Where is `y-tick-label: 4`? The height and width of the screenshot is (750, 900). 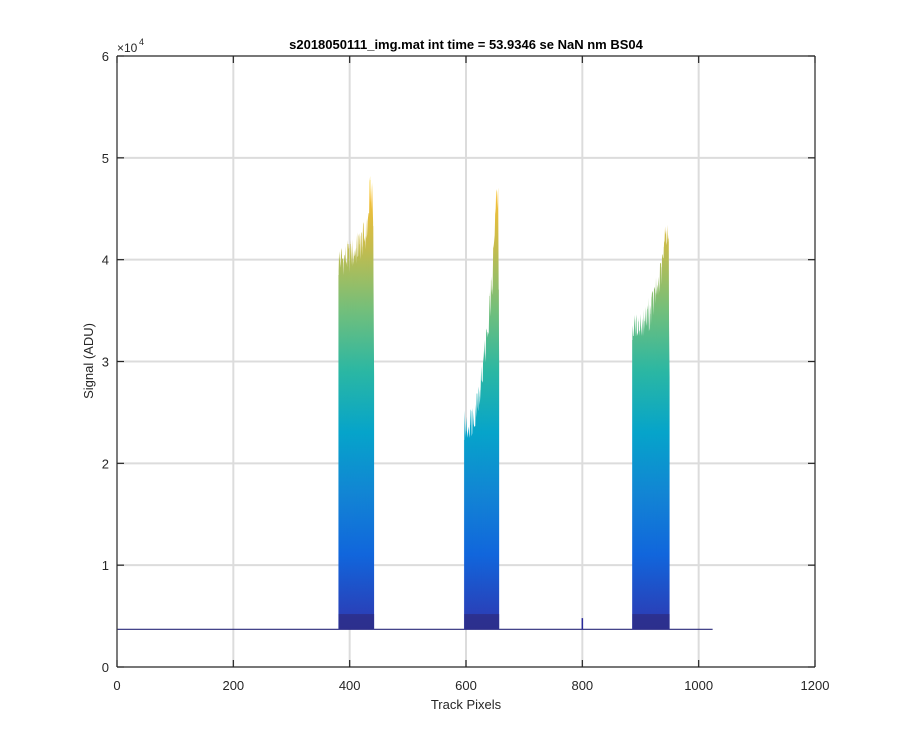 y-tick-label: 4 is located at coordinates (105, 260).